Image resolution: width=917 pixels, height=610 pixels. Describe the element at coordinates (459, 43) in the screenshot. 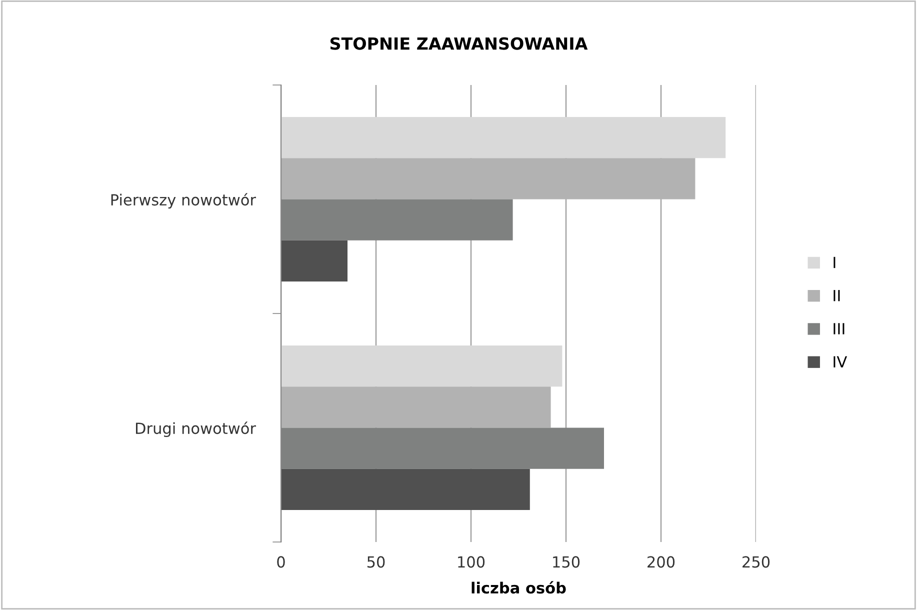

I see `chart-title: STOPNIE ZAAWANSOWANIA` at that location.